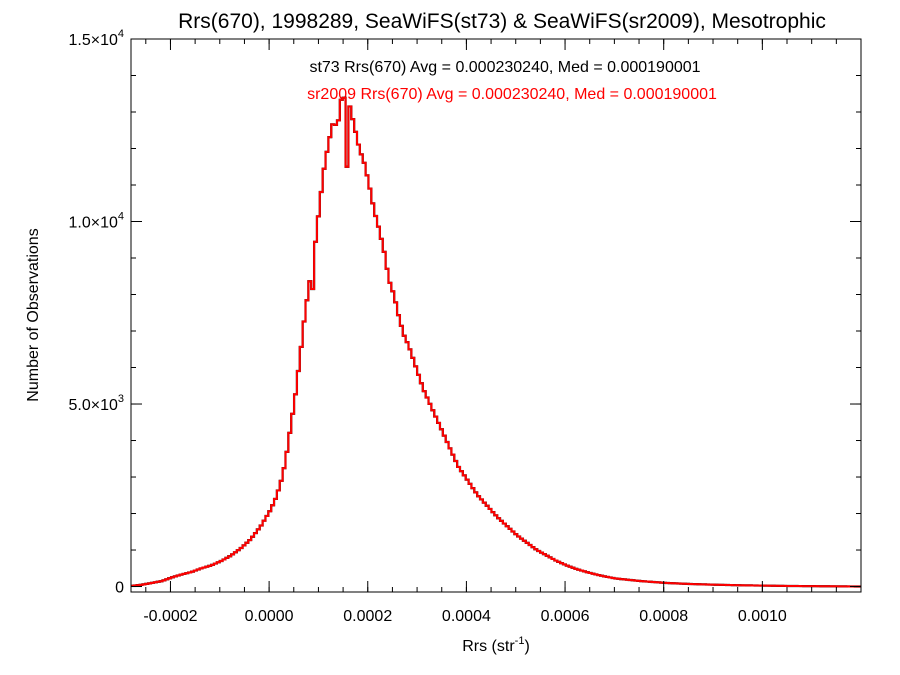 This screenshot has height=675, width=900. What do you see at coordinates (119, 588) in the screenshot?
I see `y-tick-label: 0` at bounding box center [119, 588].